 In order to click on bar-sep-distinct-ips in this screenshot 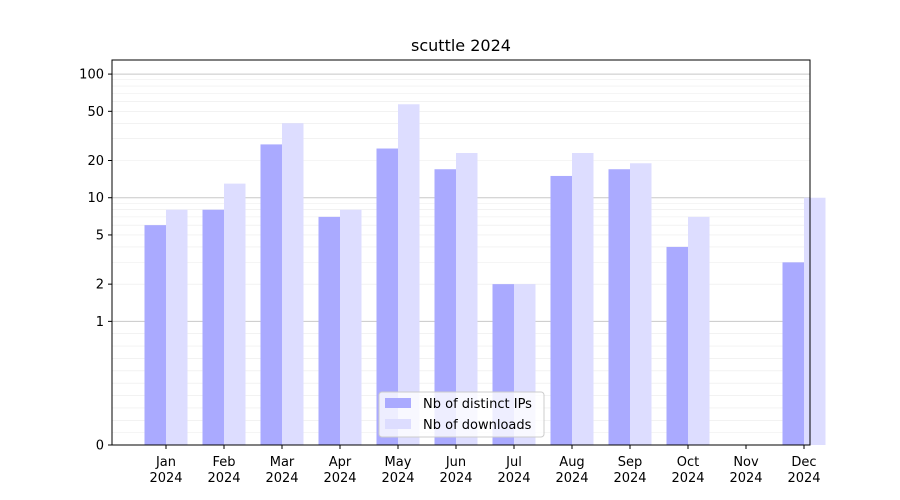, I will do `click(619, 307)`.